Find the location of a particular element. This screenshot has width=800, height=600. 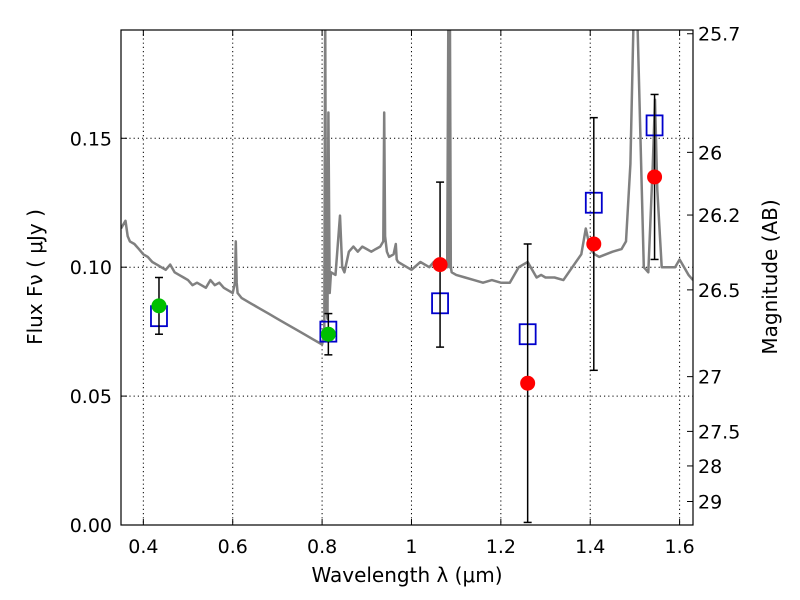

y-axis-label: Flux Fν ( μJy ) is located at coordinates (35, 277).